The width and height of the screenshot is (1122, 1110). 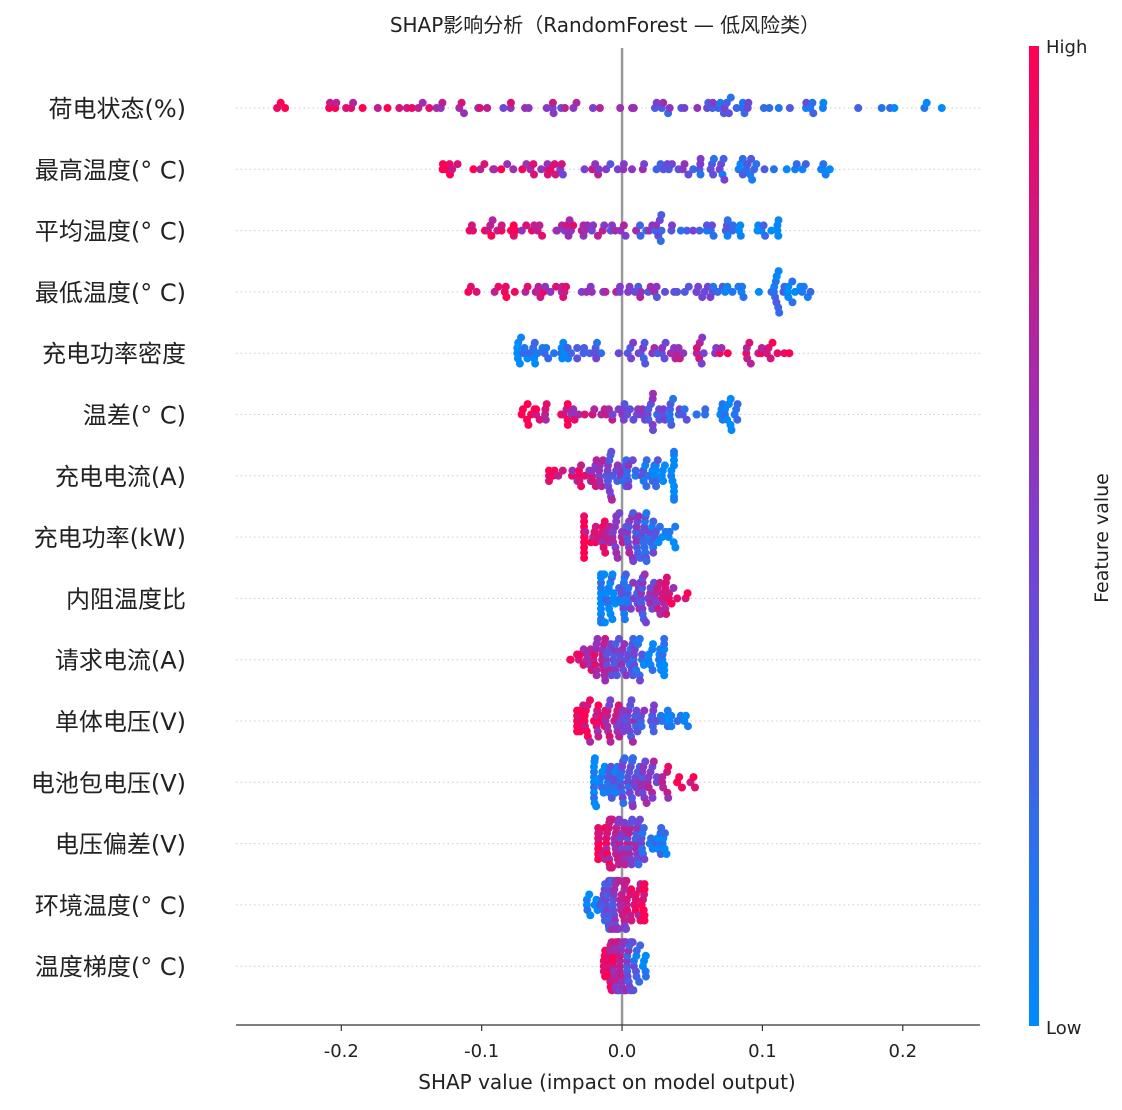 What do you see at coordinates (108, 783) in the screenshot?
I see `feature-label: 电池包电压(V)` at bounding box center [108, 783].